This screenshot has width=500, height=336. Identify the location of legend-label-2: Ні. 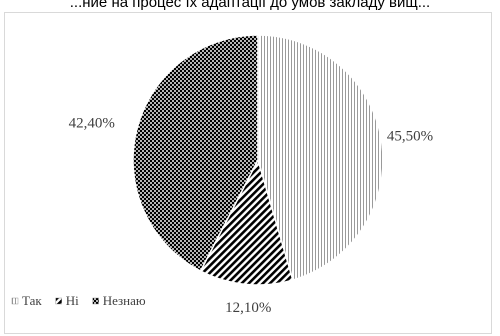
(72, 300).